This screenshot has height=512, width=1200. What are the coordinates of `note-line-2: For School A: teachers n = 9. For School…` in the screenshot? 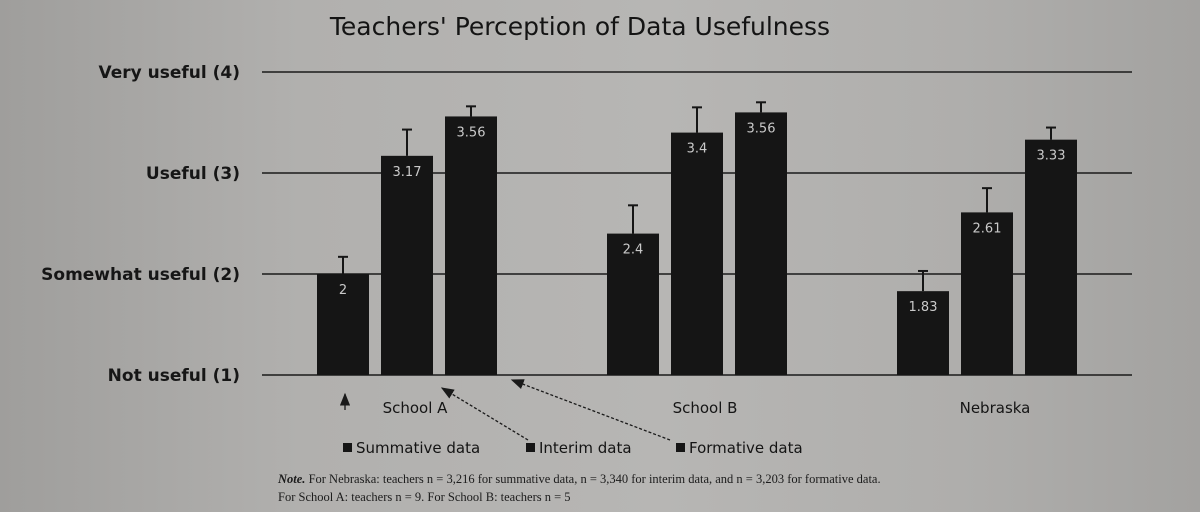 It's located at (424, 497).